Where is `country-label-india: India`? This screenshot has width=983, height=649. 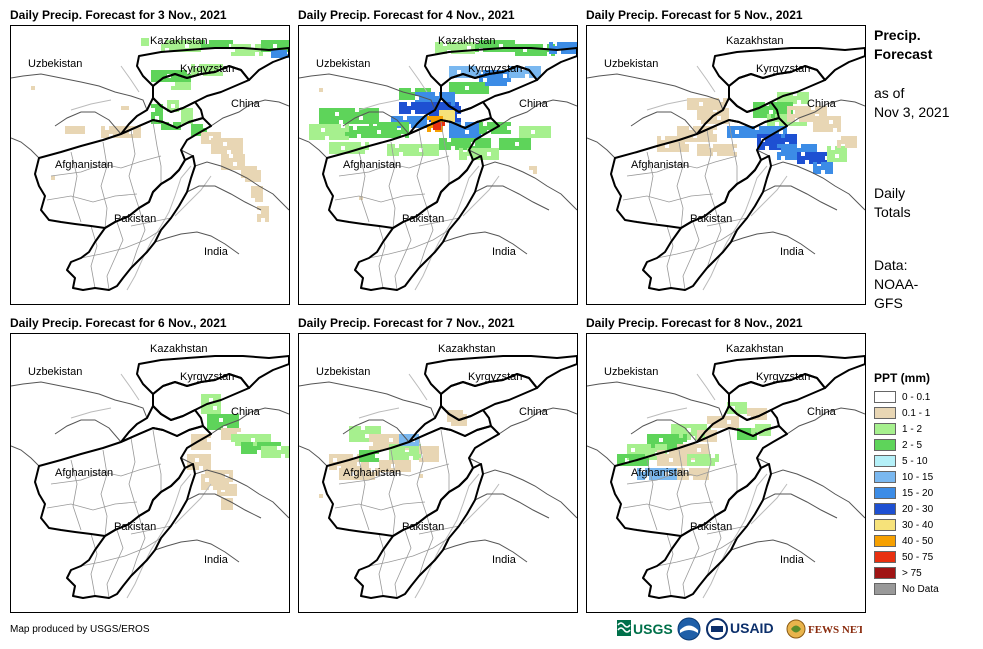 country-label-india: India is located at coordinates (504, 252).